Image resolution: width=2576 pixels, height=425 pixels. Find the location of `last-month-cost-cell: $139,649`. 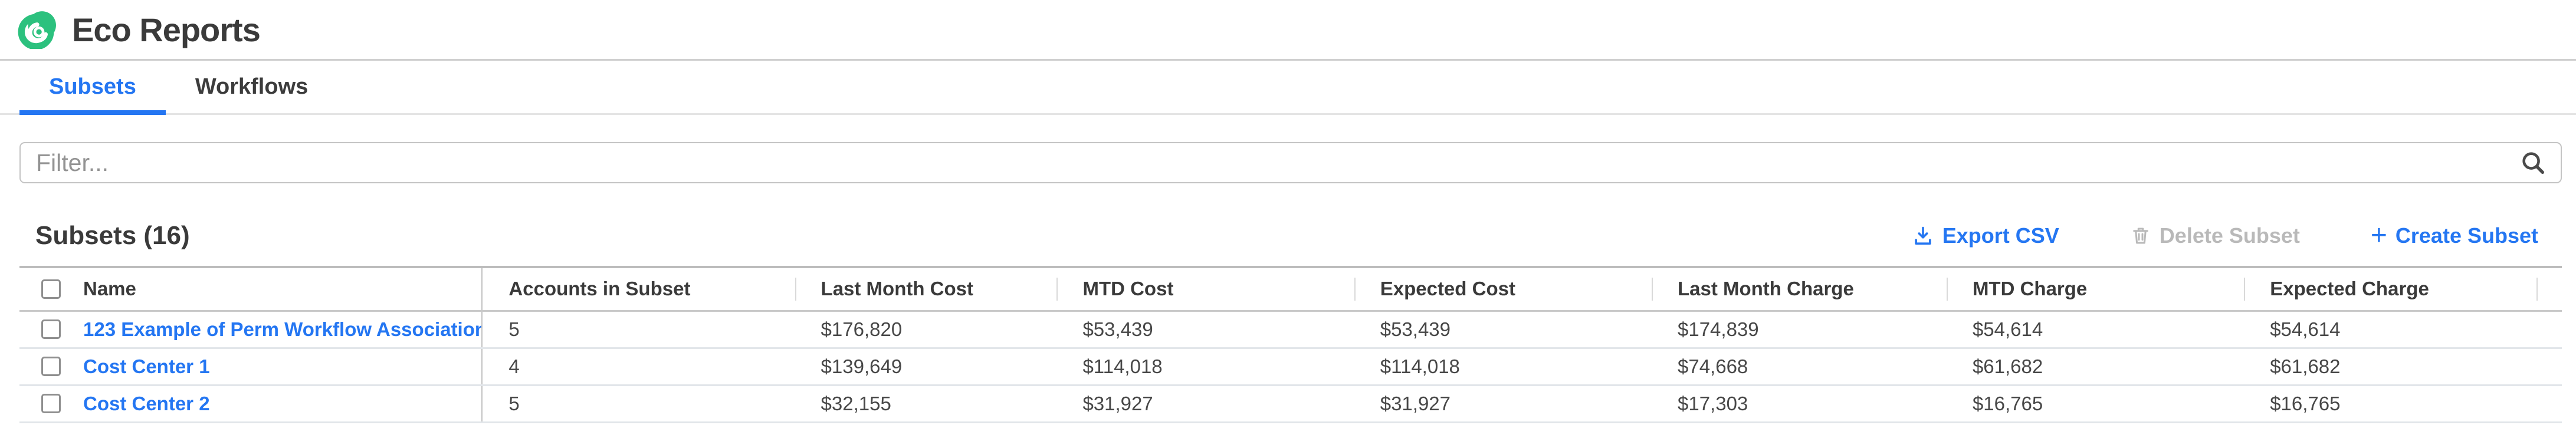

last-month-cost-cell: $139,649 is located at coordinates (926, 366).